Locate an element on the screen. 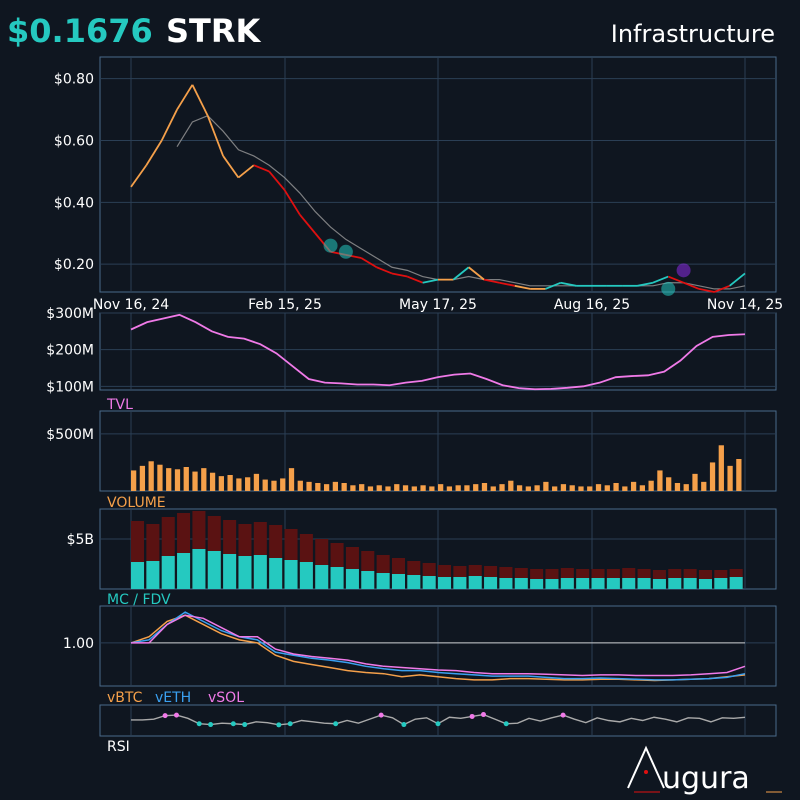 Image resolution: width=800 pixels, height=800 pixels. rsi-label: RSI is located at coordinates (118, 747).